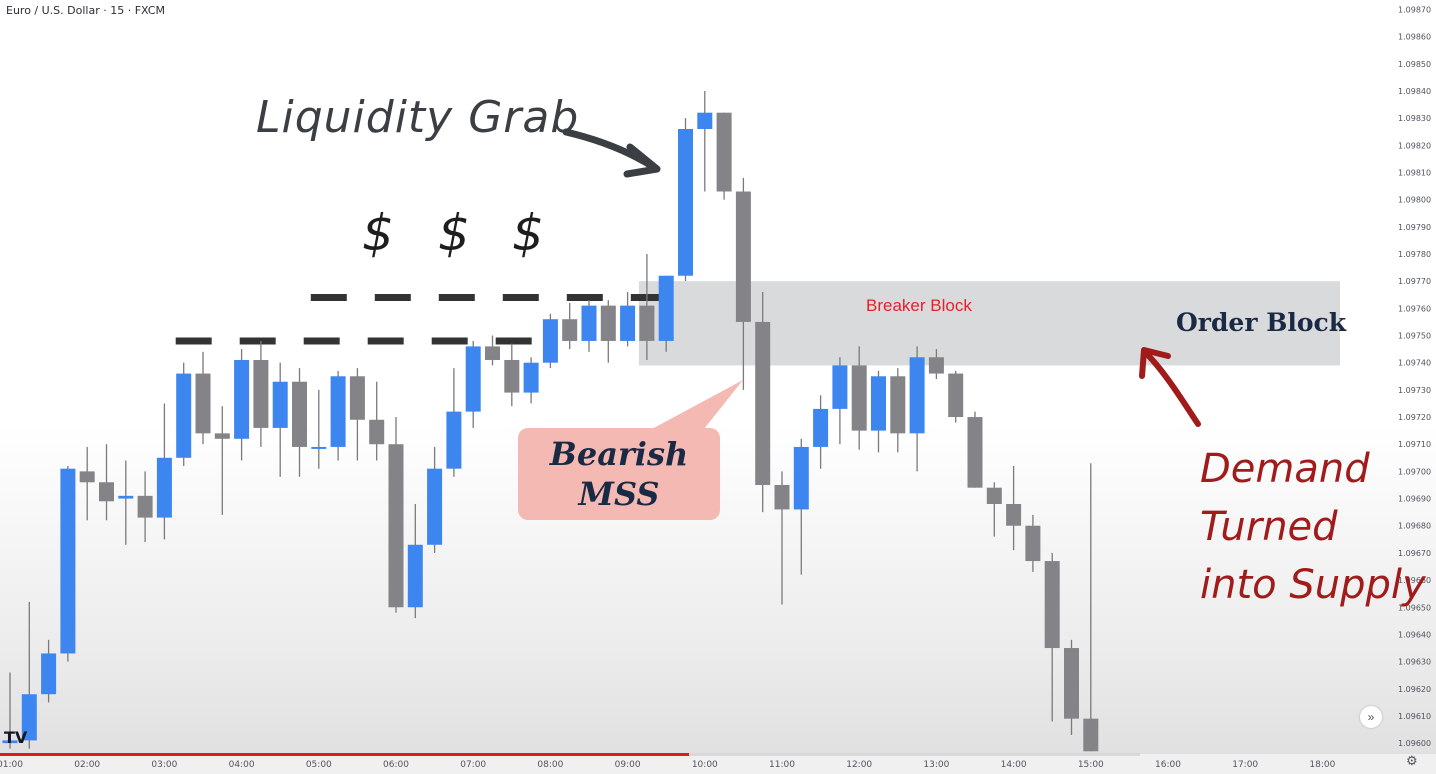 The height and width of the screenshot is (774, 1436). What do you see at coordinates (16, 737) in the screenshot?
I see `tradingview-logo-icon: TV` at bounding box center [16, 737].